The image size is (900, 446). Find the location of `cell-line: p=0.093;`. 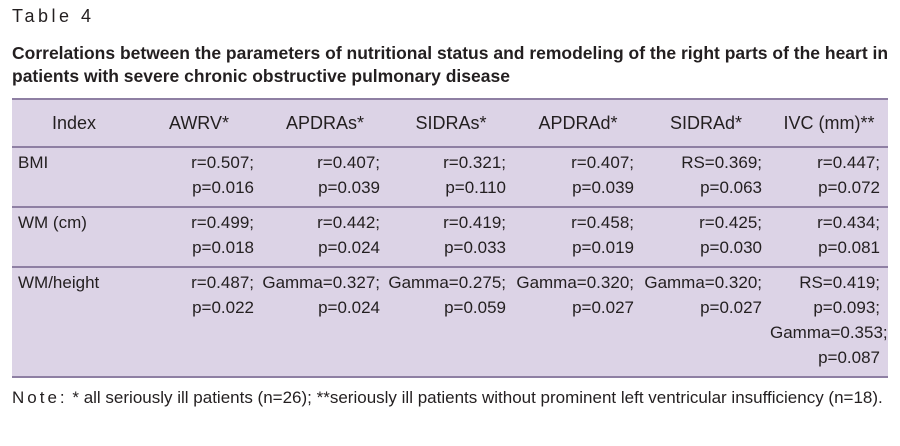

cell-line: p=0.093; is located at coordinates (846, 307).